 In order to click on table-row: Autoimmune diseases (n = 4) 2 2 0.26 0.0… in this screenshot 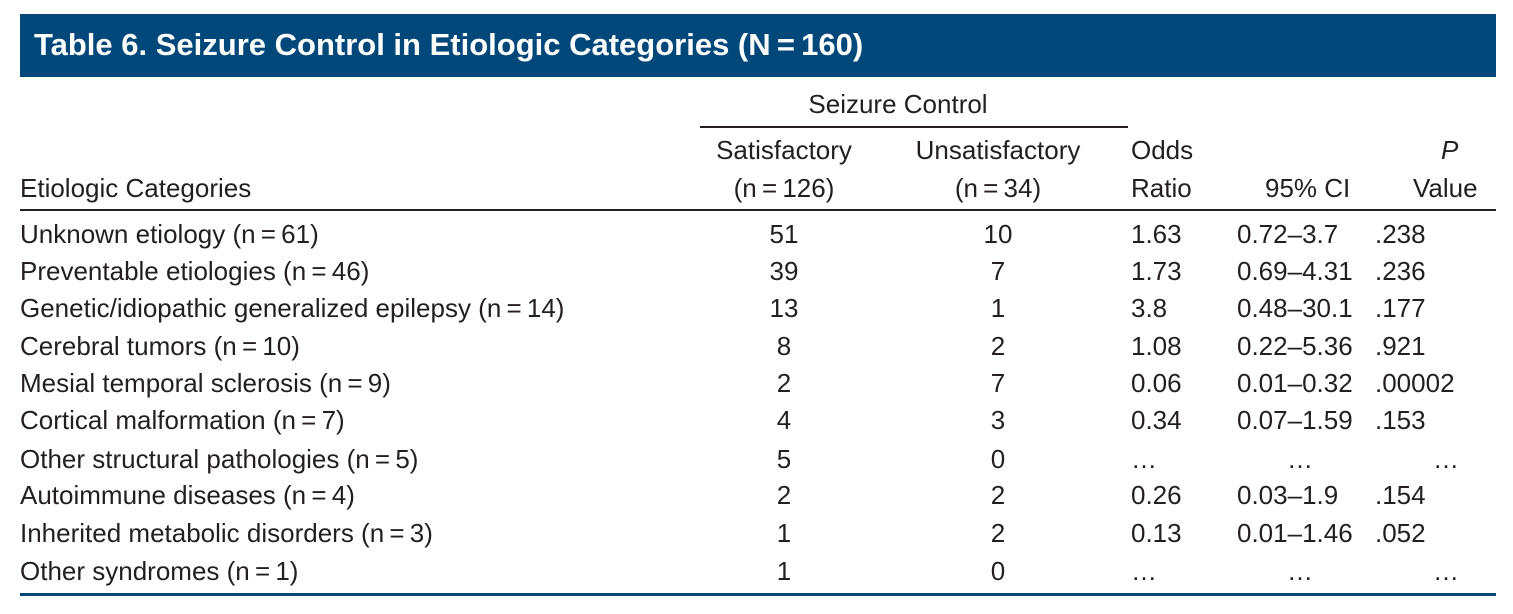, I will do `click(756, 497)`.